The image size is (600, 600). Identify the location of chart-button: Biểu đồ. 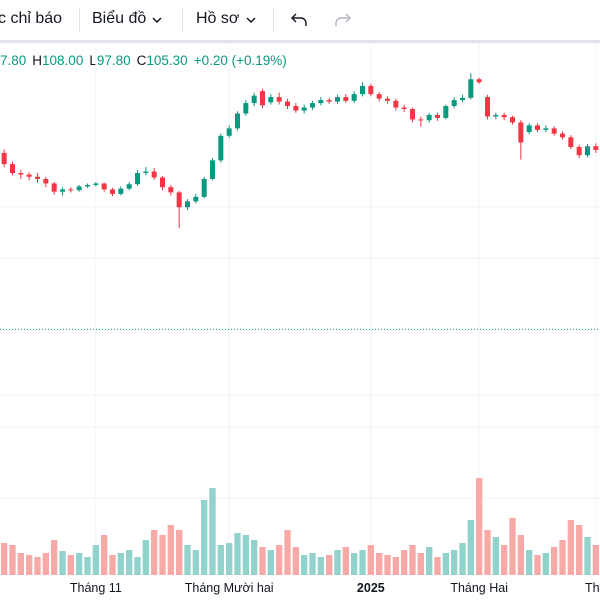
(119, 18).